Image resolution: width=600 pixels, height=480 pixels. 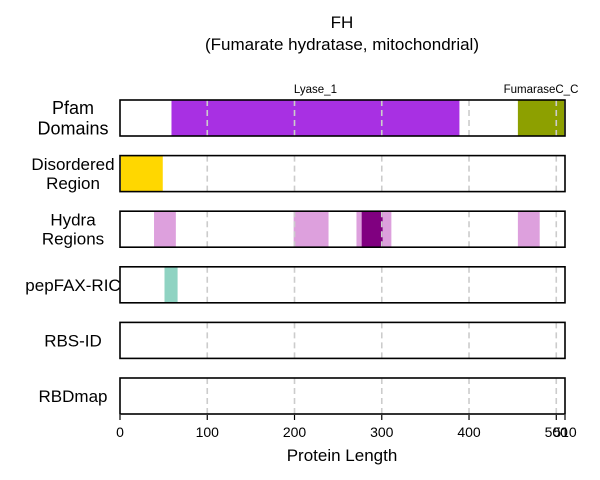 I want to click on track-2: Hydra Regions, so click(x=304, y=229).